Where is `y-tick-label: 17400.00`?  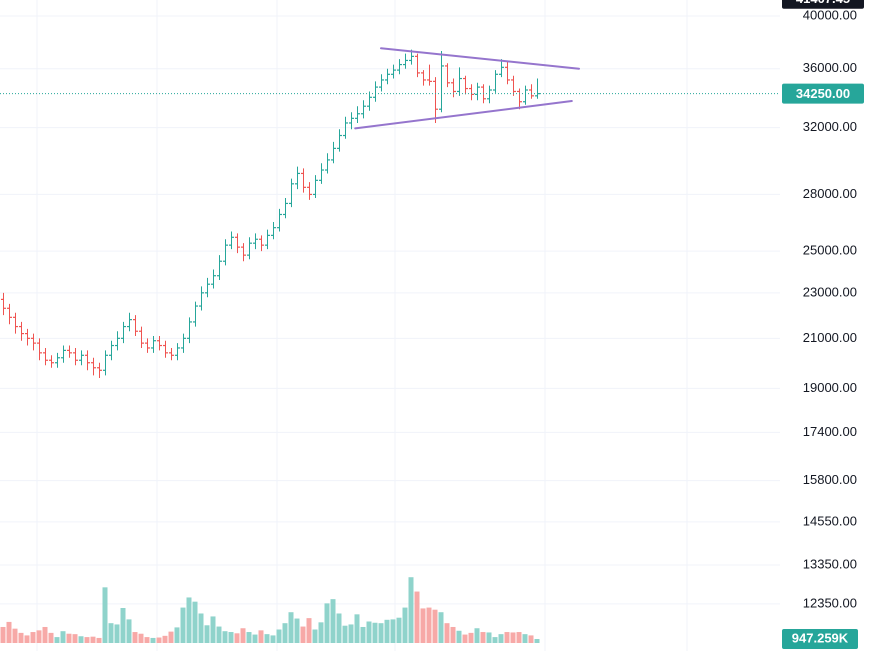
y-tick-label: 17400.00 is located at coordinates (830, 431).